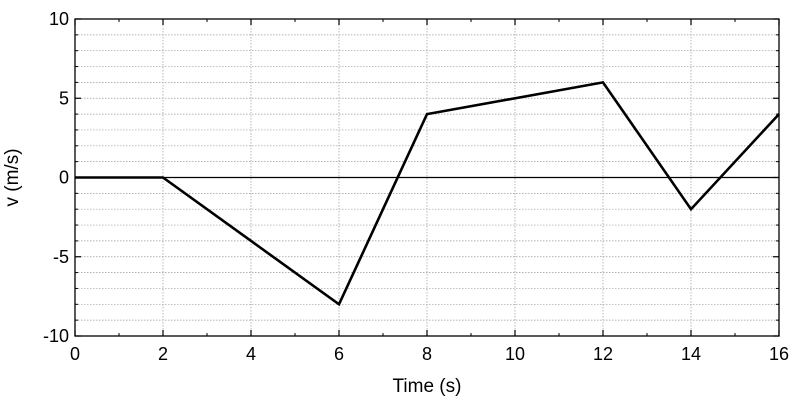 Image resolution: width=800 pixels, height=400 pixels. I want to click on x-tick-label: 4, so click(251, 354).